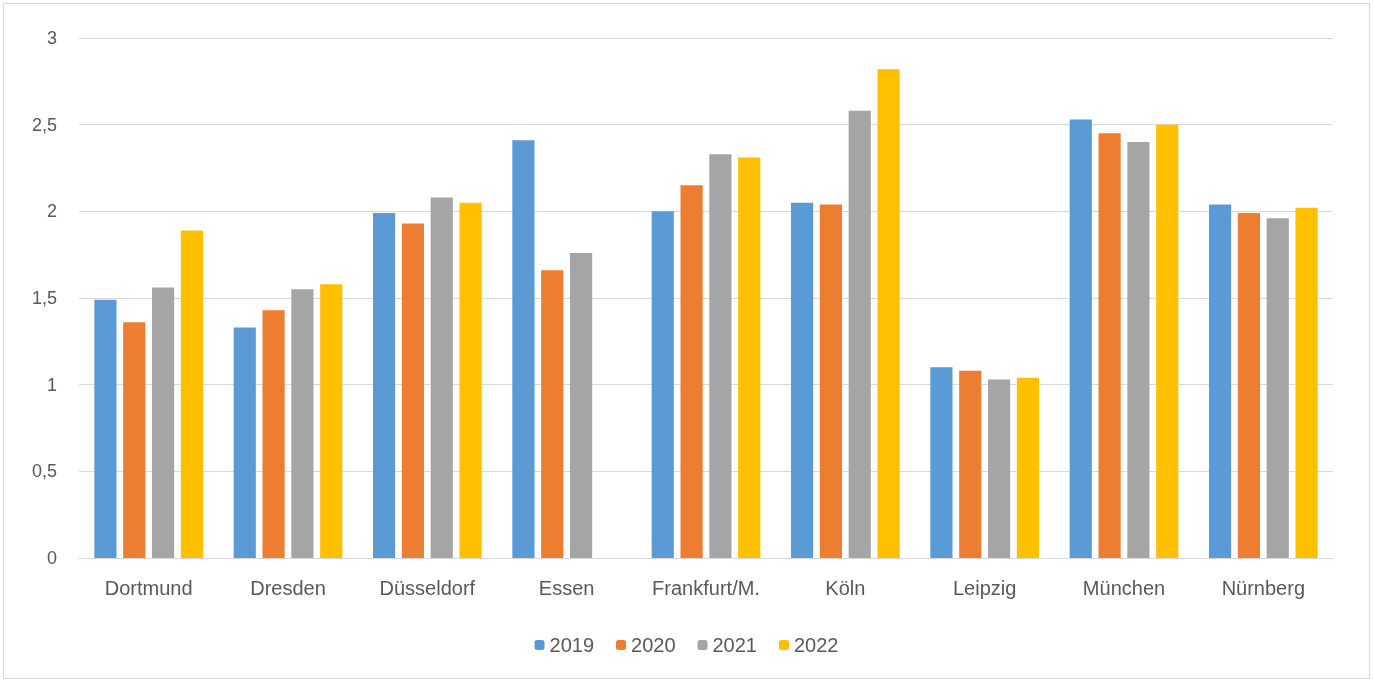 Image resolution: width=1373 pixels, height=682 pixels. I want to click on x-tick-label: Köln, so click(845, 588).